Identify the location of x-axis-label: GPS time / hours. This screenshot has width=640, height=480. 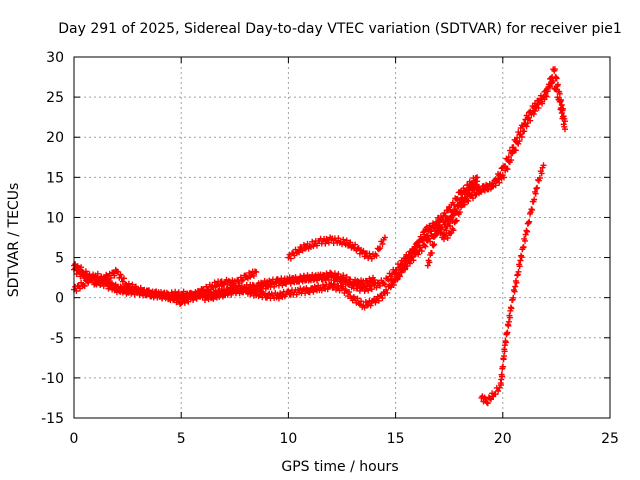
(339, 467).